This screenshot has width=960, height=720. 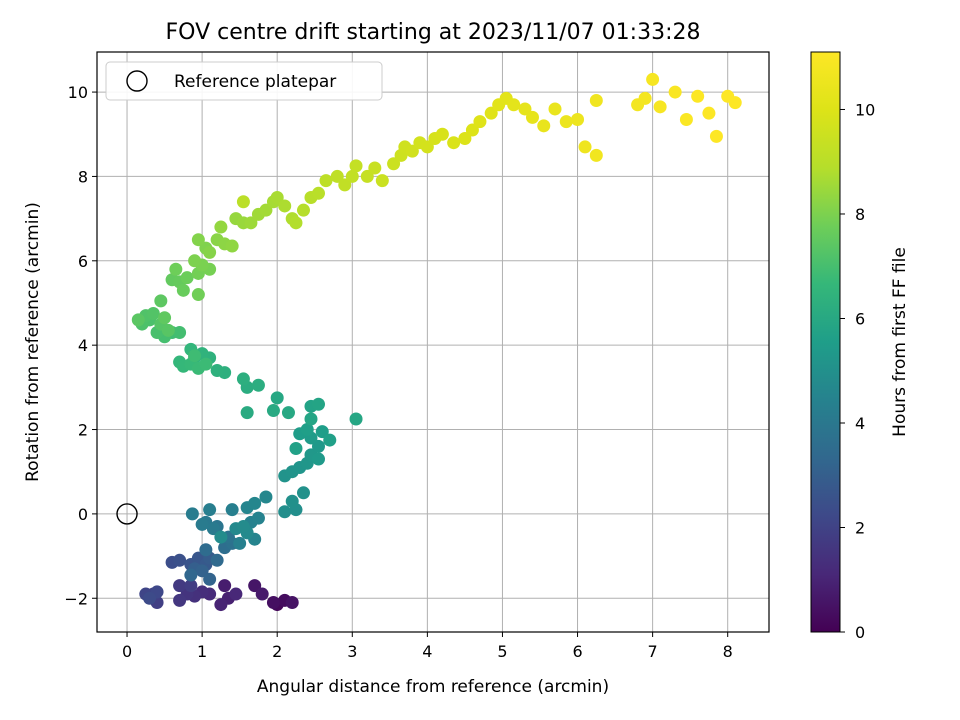 What do you see at coordinates (825, 342) in the screenshot?
I see `colorbar-gradient` at bounding box center [825, 342].